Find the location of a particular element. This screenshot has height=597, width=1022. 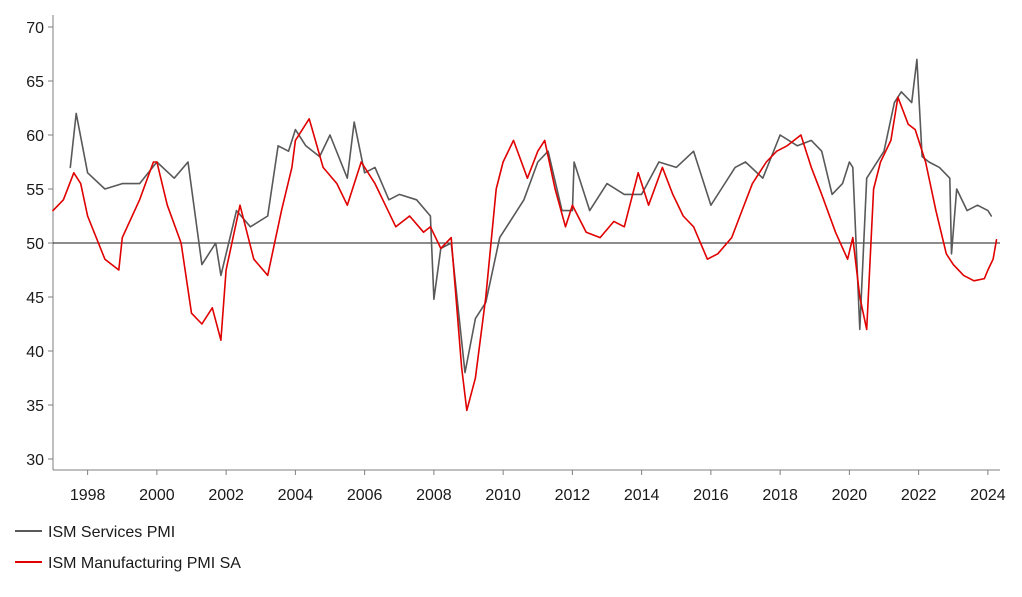

y-tick-label: 70 is located at coordinates (35, 28).